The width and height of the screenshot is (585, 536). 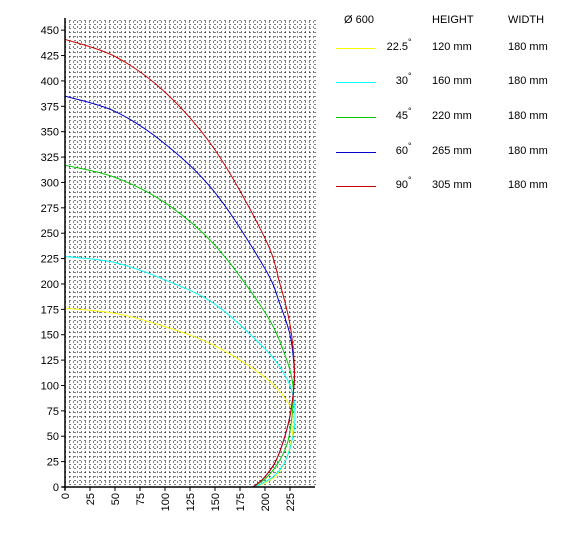 What do you see at coordinates (216, 502) in the screenshot?
I see `x-tick-label: 150` at bounding box center [216, 502].